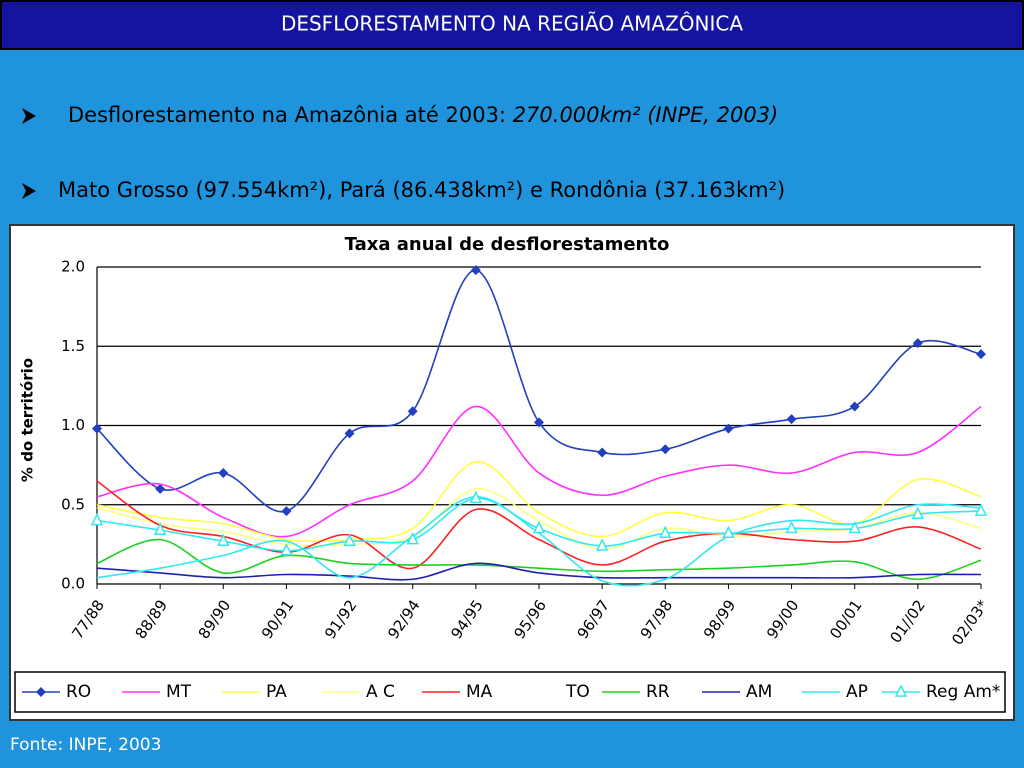 The width and height of the screenshot is (1024, 768). What do you see at coordinates (73, 346) in the screenshot?
I see `y-tick-label: 1.5` at bounding box center [73, 346].